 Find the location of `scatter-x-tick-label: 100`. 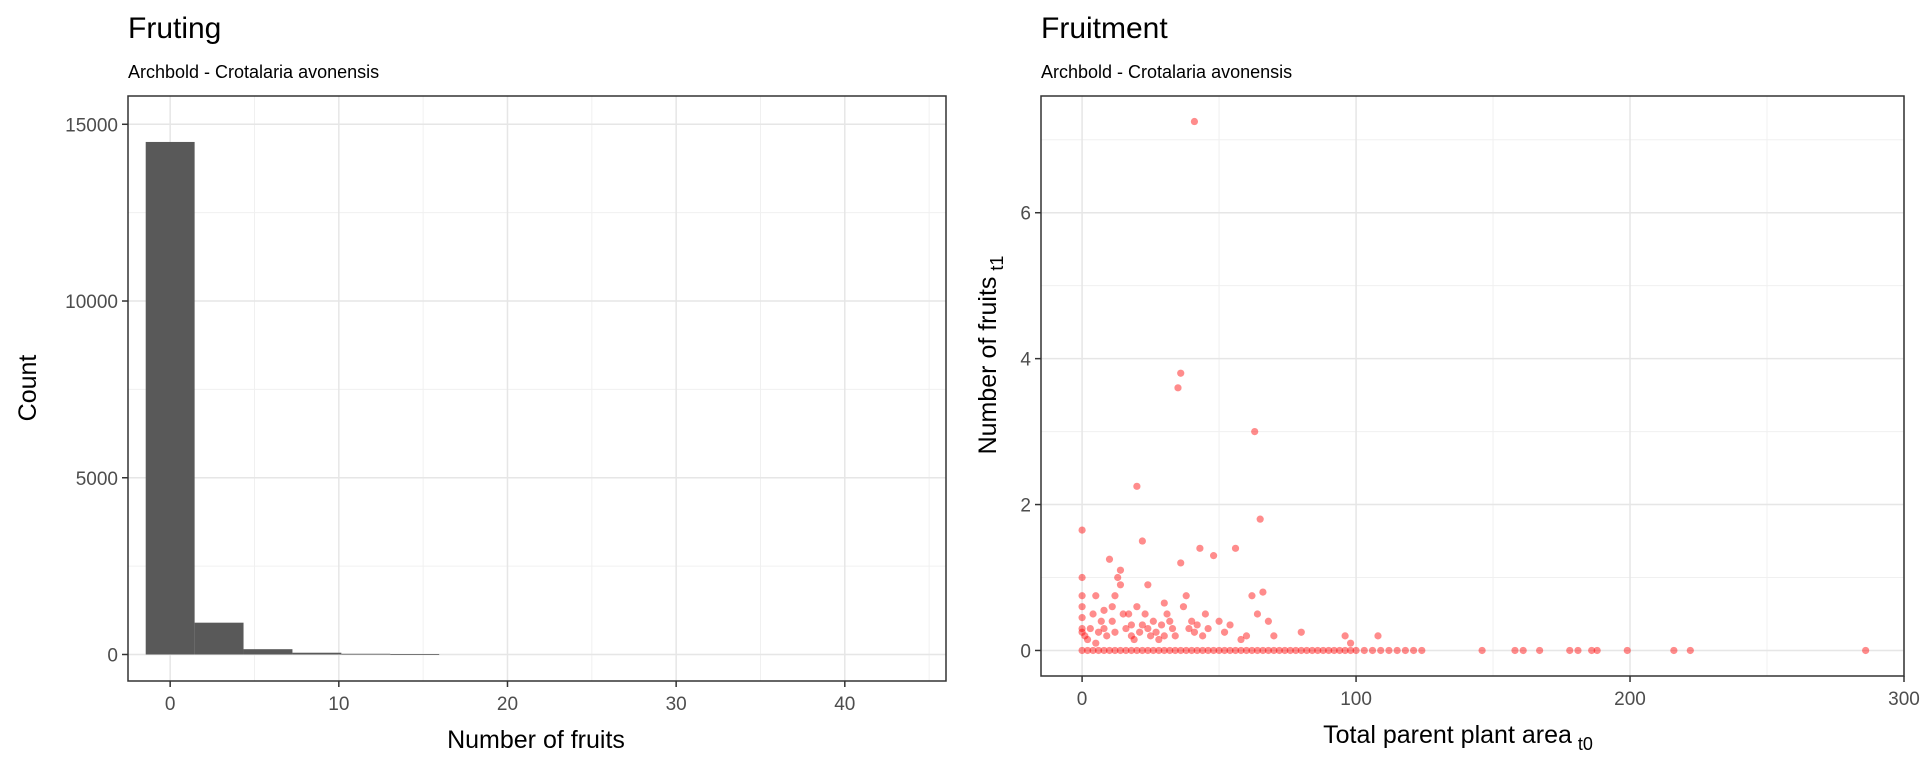

scatter-x-tick-label: 100 is located at coordinates (1356, 699).